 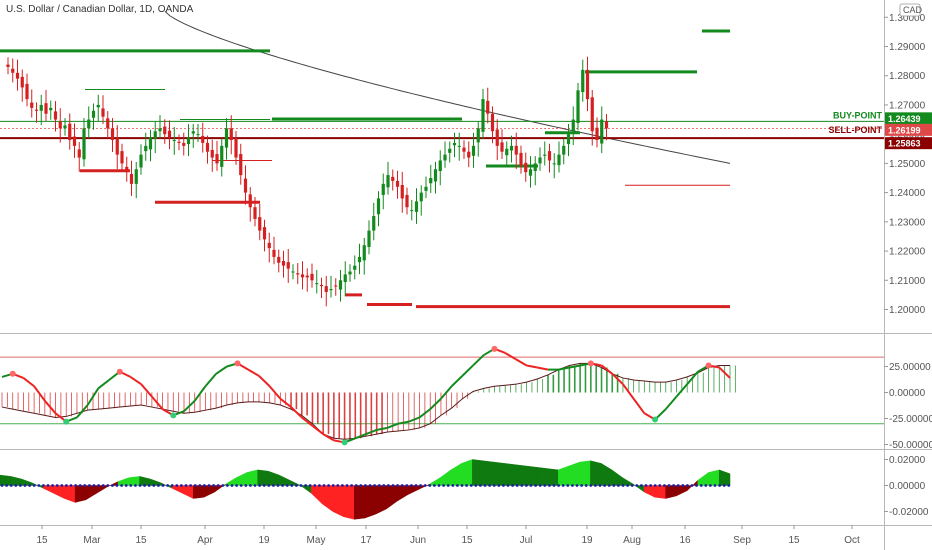 What do you see at coordinates (910, 419) in the screenshot?
I see `osc-tick-label: -25.00000` at bounding box center [910, 419].